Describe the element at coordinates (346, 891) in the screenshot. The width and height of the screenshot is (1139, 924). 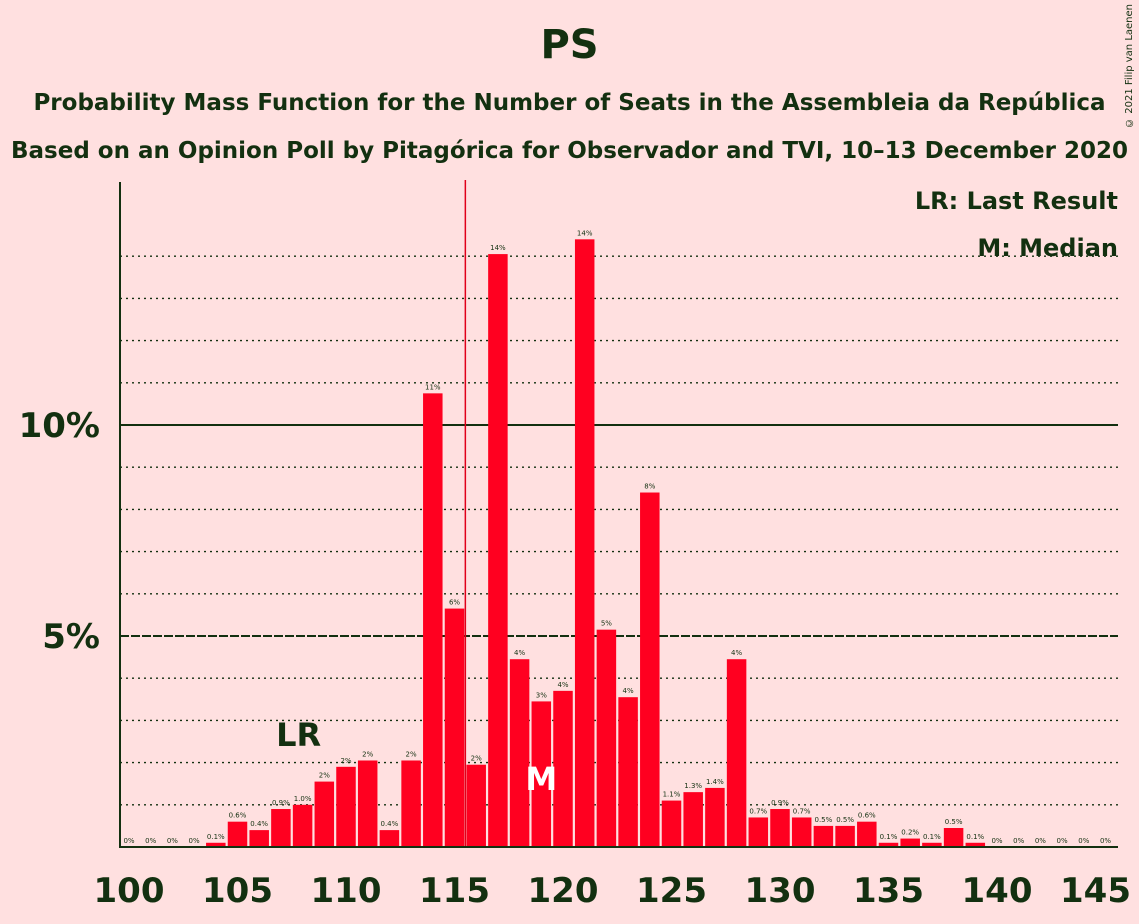
I see `x-tick-label: 110` at that location.